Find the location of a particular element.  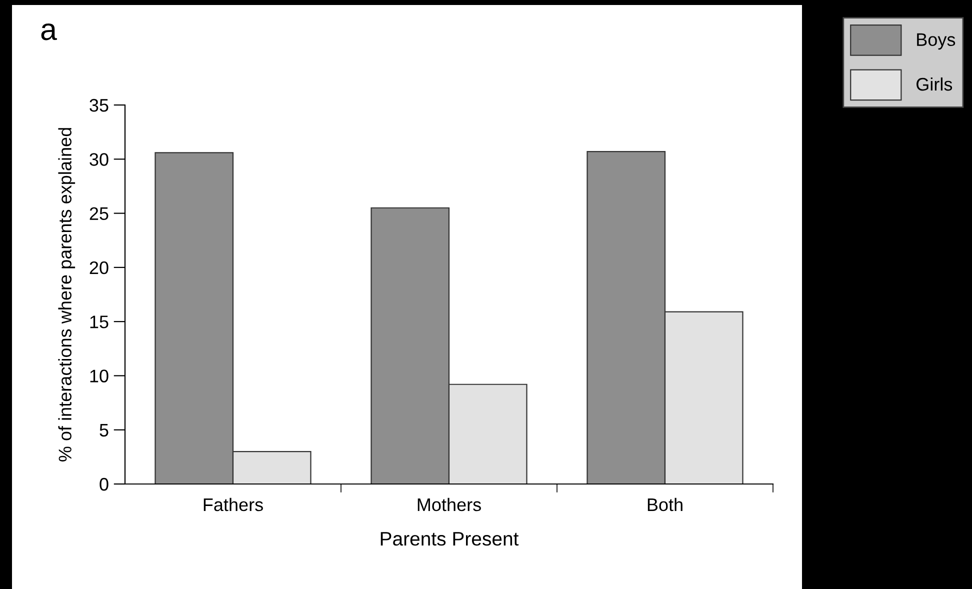

y-tick-label: 25 is located at coordinates (99, 213).